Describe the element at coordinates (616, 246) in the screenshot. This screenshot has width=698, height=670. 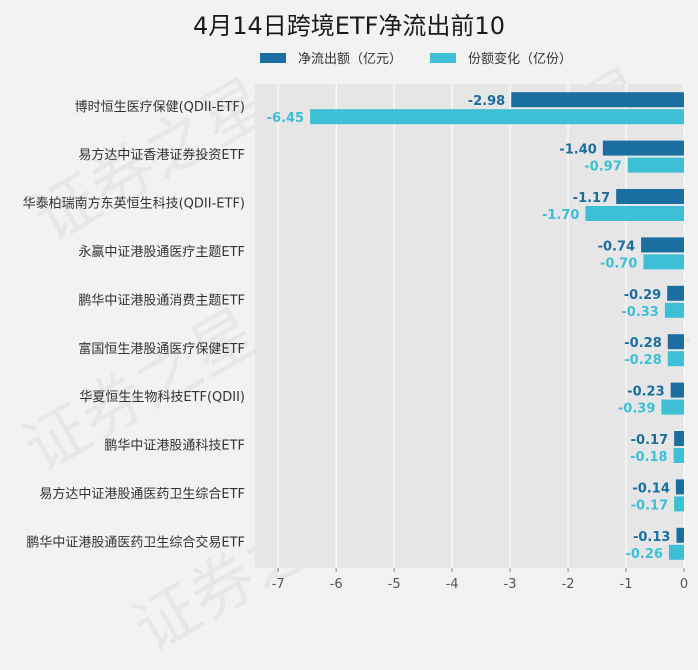
I see `data-label-series-1: -0.74` at that location.